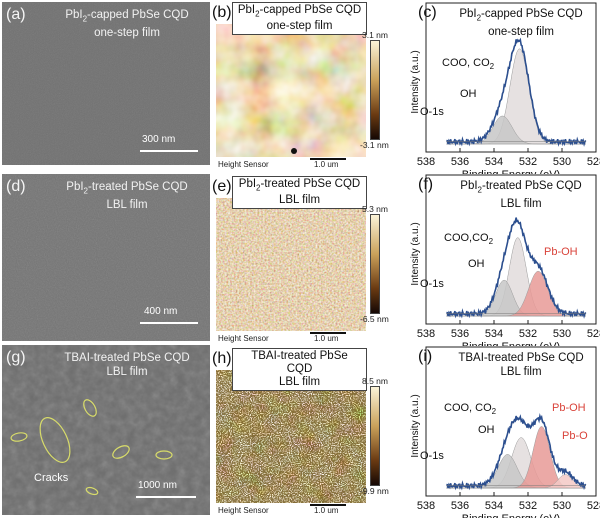  What do you see at coordinates (243, 338) in the screenshot?
I see `height-sensor-e: Height Sensor` at bounding box center [243, 338].